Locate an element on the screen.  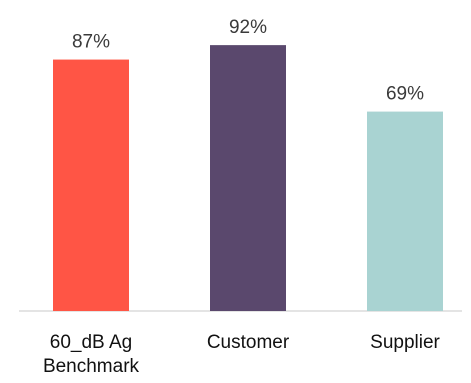
x-tick-label-3: Supplier is located at coordinates (405, 342).